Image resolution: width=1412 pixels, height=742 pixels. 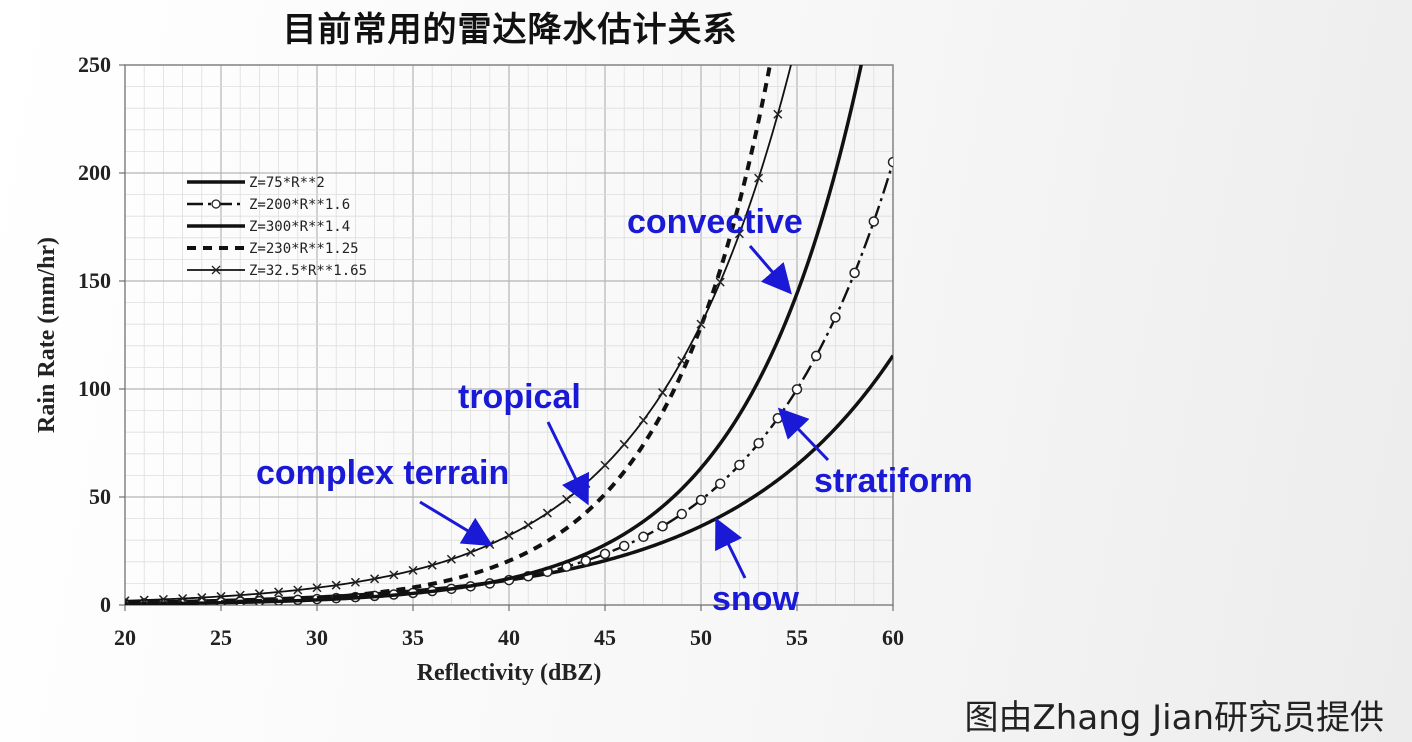 What do you see at coordinates (701, 637) in the screenshot?
I see `x-tick-label: 50` at bounding box center [701, 637].